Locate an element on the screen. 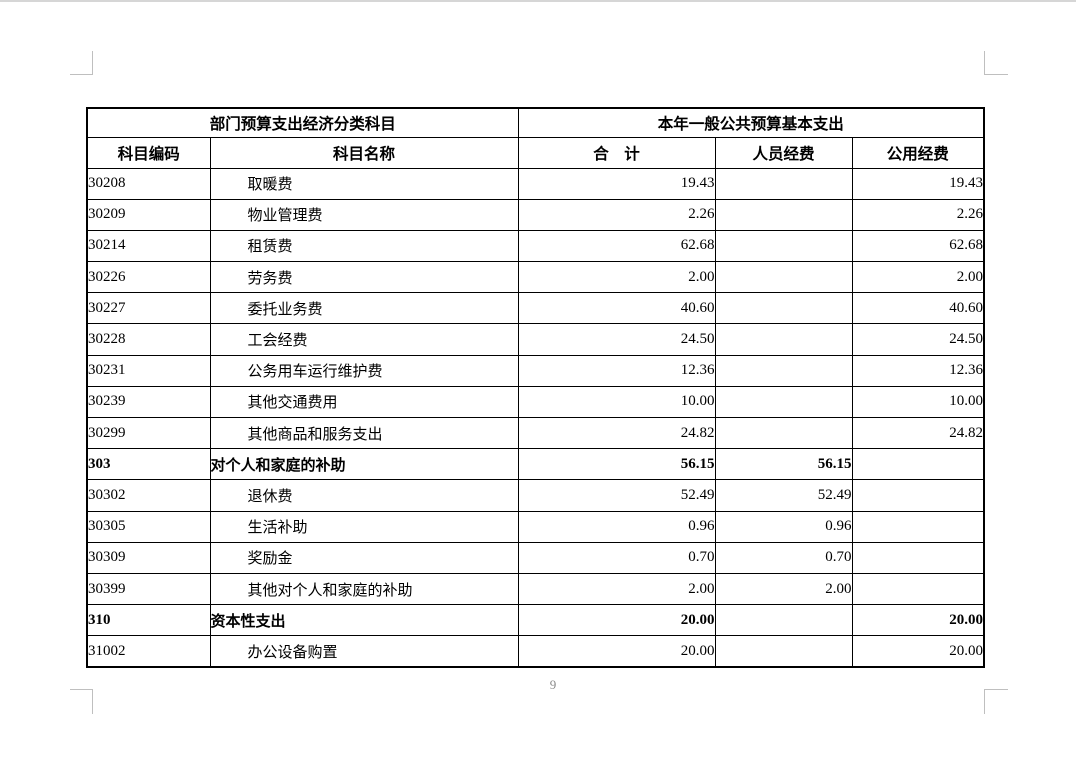 The height and width of the screenshot is (763, 1076). page-top-edge is located at coordinates (538, 1).